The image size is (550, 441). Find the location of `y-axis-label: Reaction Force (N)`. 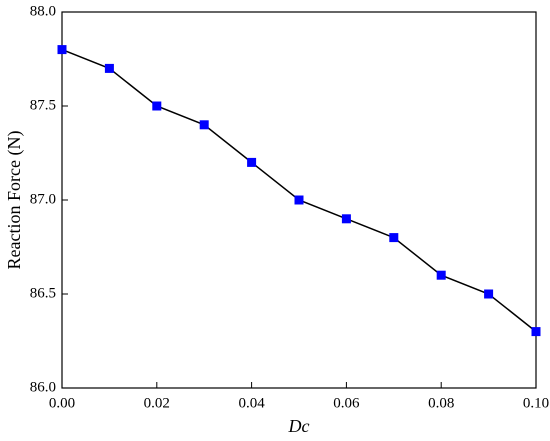

y-axis-label: Reaction Force (N) is located at coordinates (14, 200).